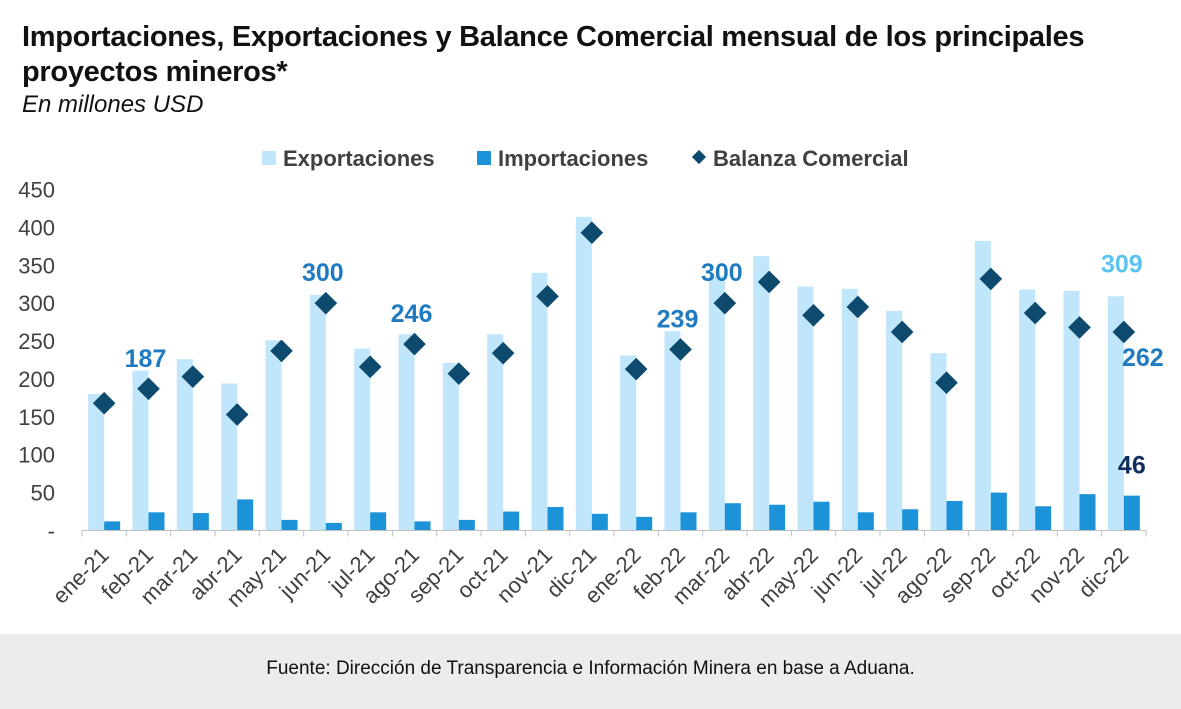  What do you see at coordinates (36, 303) in the screenshot?
I see `y-tick-label: 300` at bounding box center [36, 303].